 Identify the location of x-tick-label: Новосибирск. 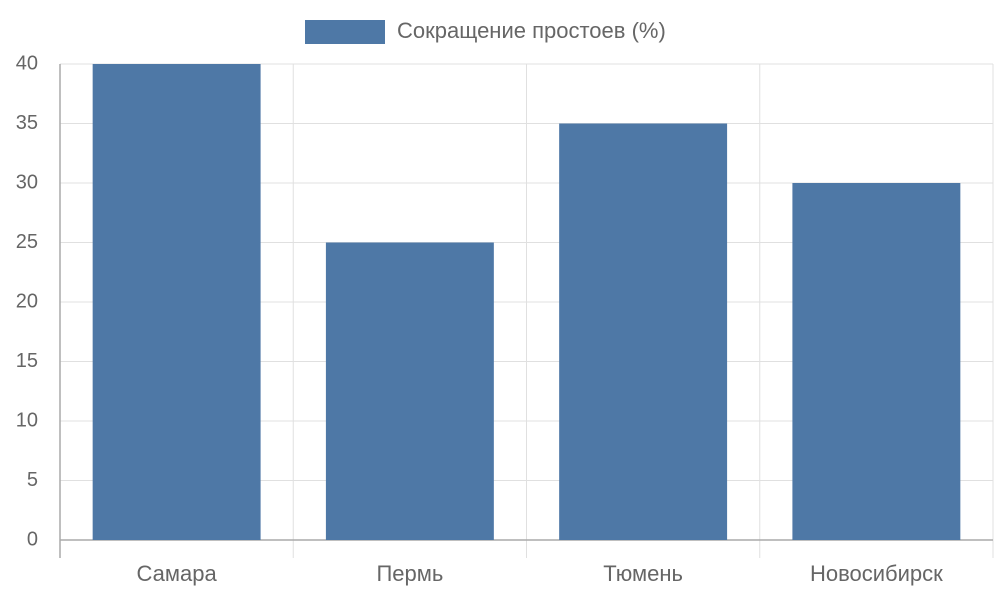
(876, 573).